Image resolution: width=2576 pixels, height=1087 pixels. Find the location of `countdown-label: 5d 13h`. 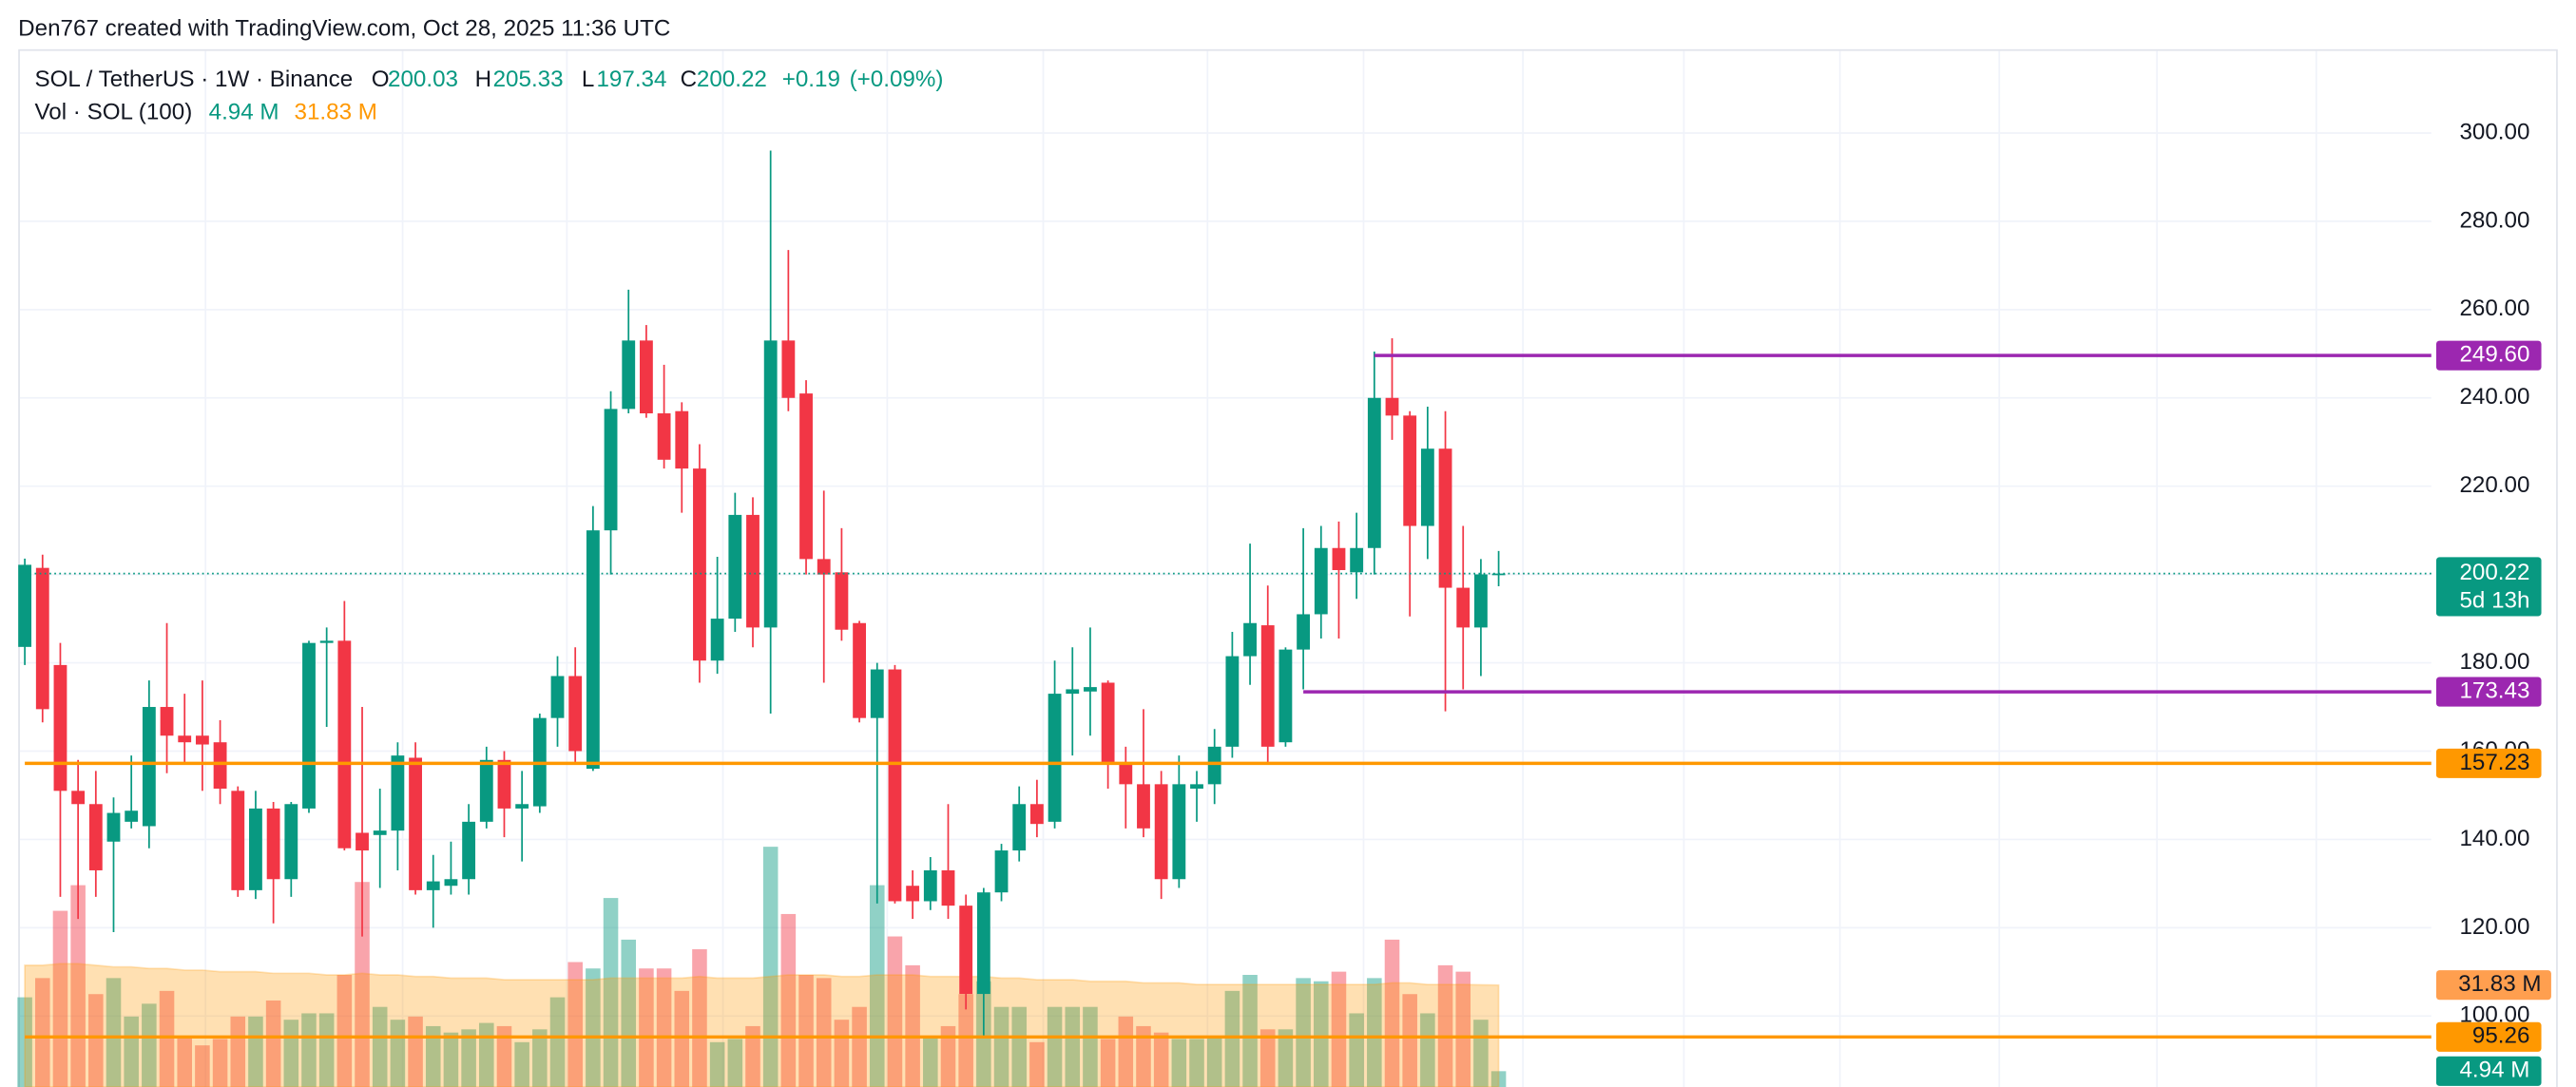

countdown-label: 5d 13h is located at coordinates (2494, 600).